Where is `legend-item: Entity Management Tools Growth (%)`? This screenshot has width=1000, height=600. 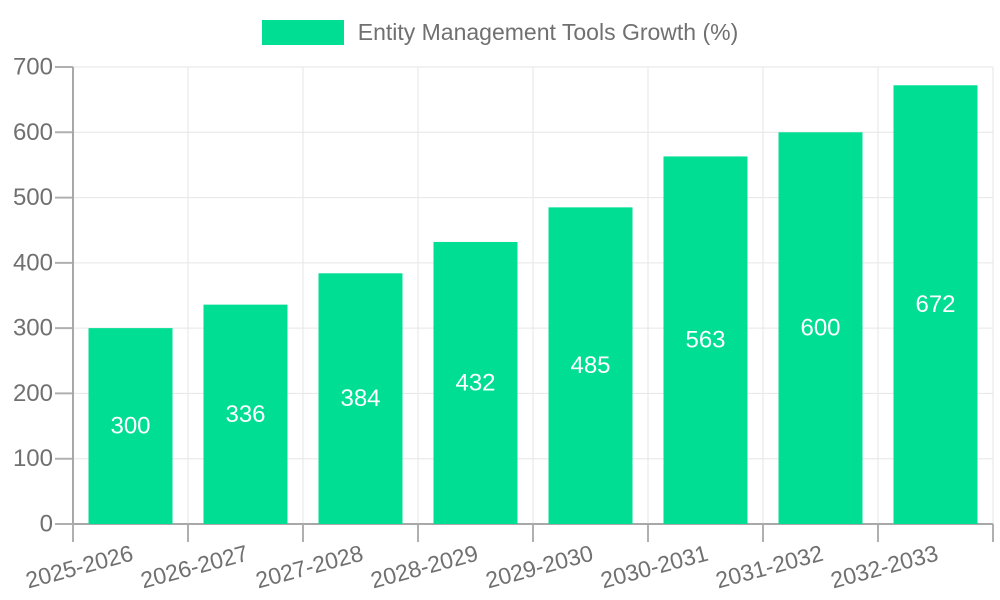 legend-item: Entity Management Tools Growth (%) is located at coordinates (500, 32).